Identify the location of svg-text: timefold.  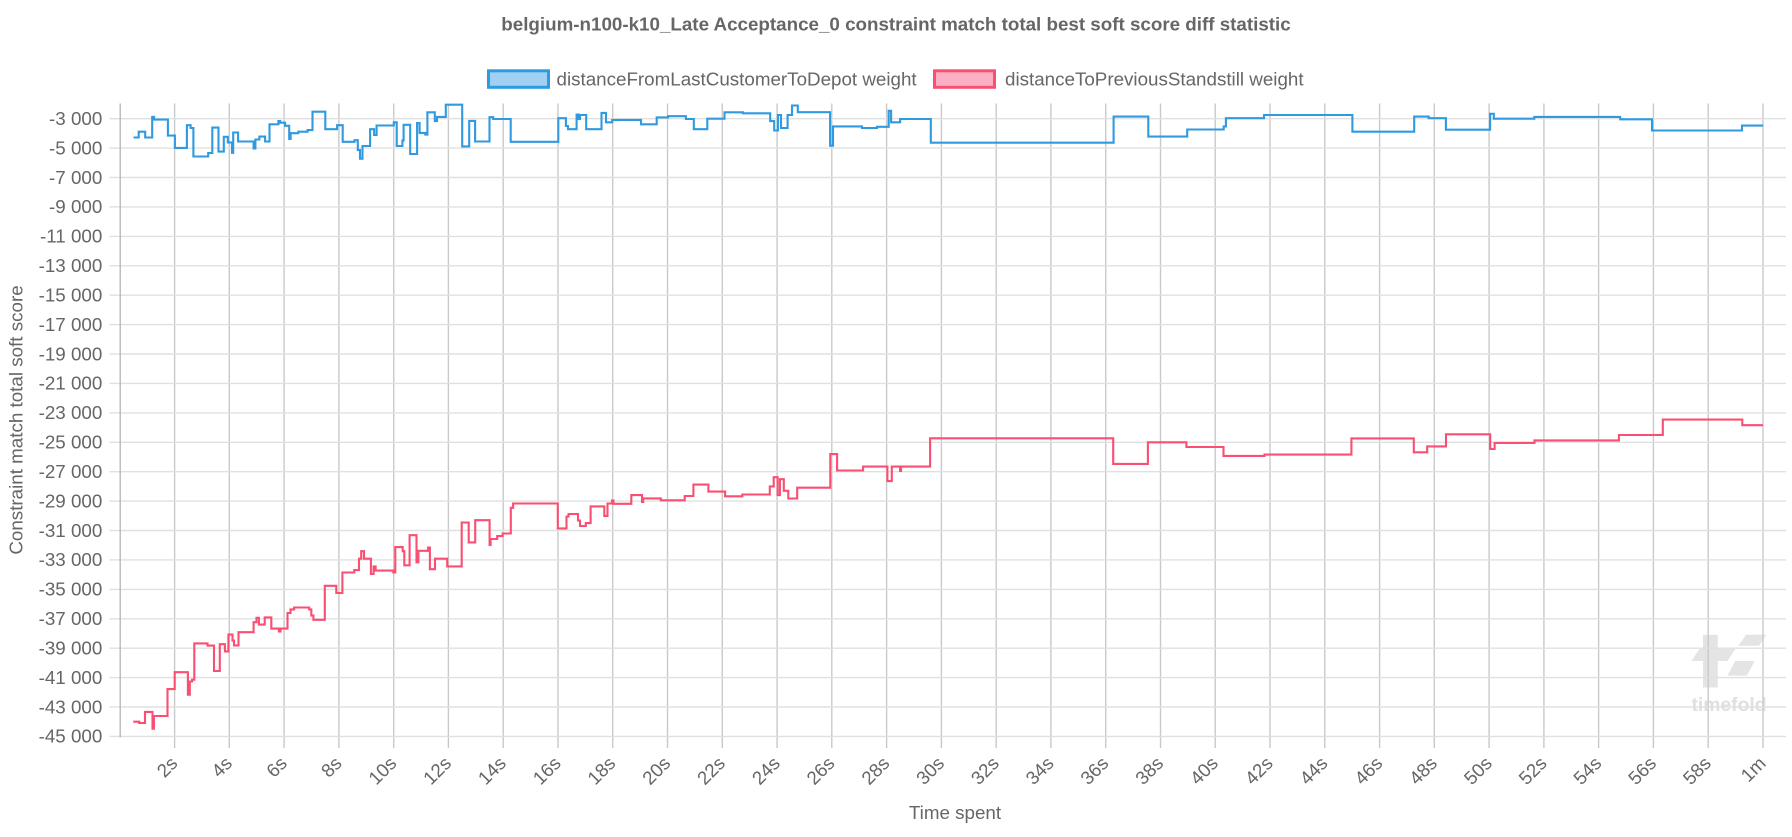
(1729, 705).